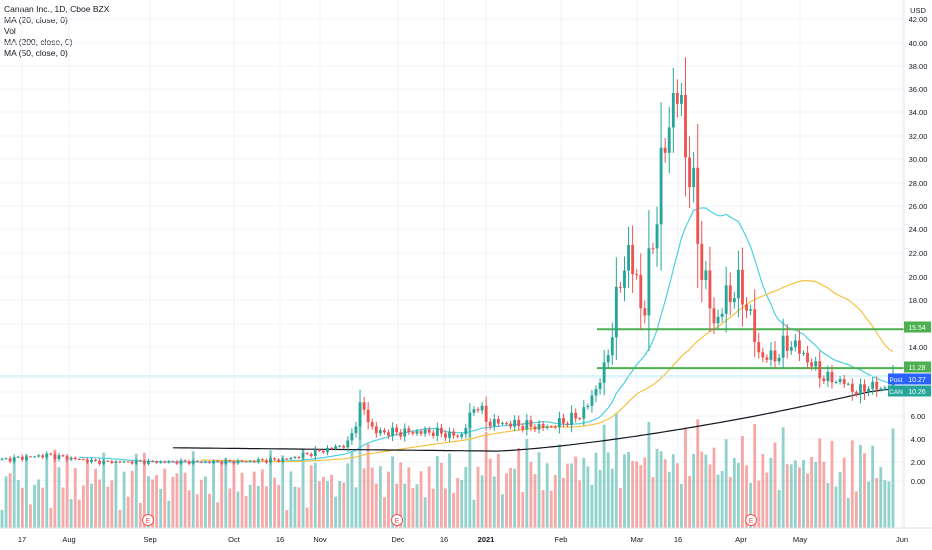  What do you see at coordinates (918, 253) in the screenshot?
I see `price-tick-label: 22.00` at bounding box center [918, 253].